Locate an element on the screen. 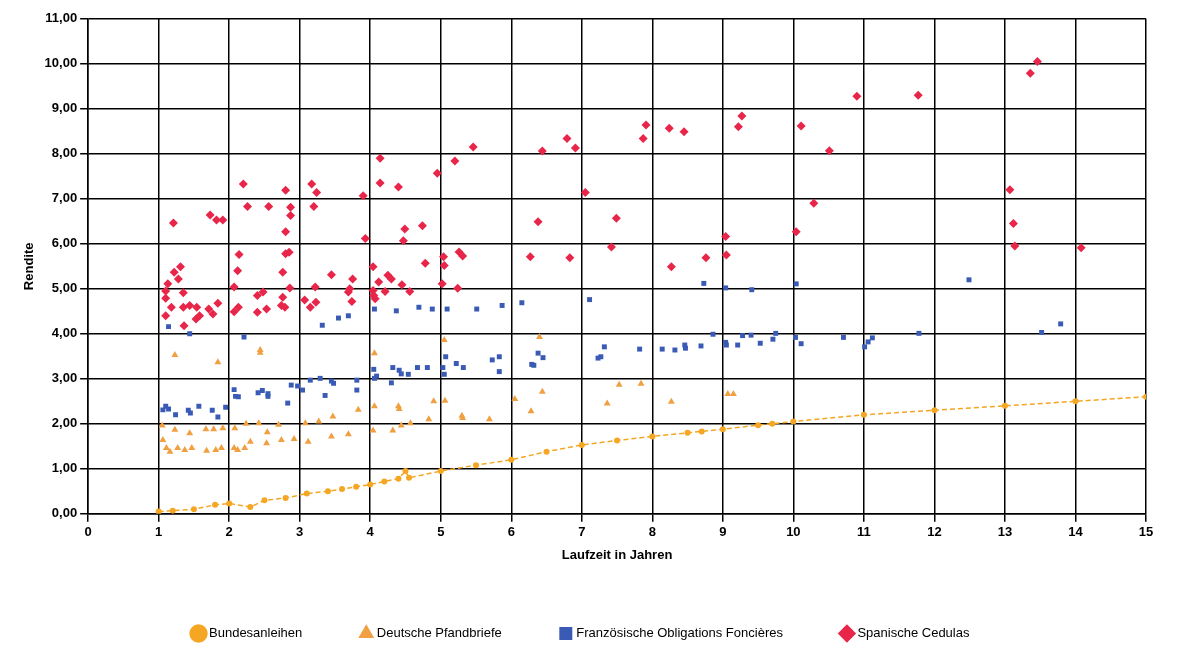  y-tick-label: 5,00 is located at coordinates (64, 288).